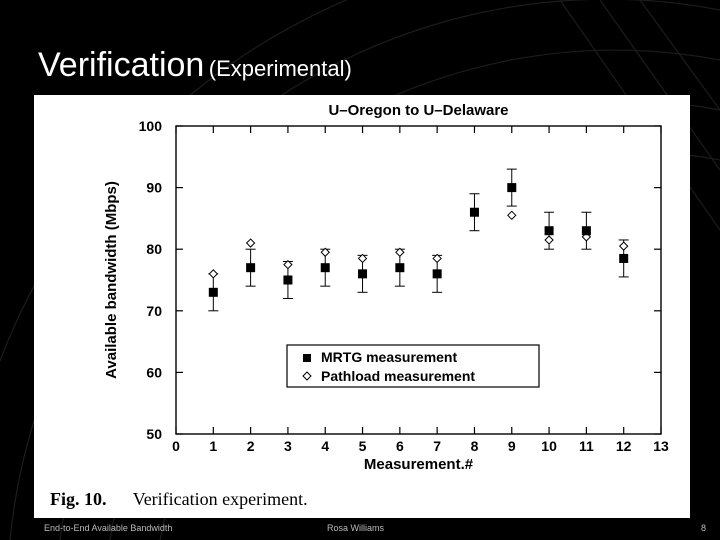 The height and width of the screenshot is (540, 720). I want to click on x-tick-label: 0, so click(176, 446).